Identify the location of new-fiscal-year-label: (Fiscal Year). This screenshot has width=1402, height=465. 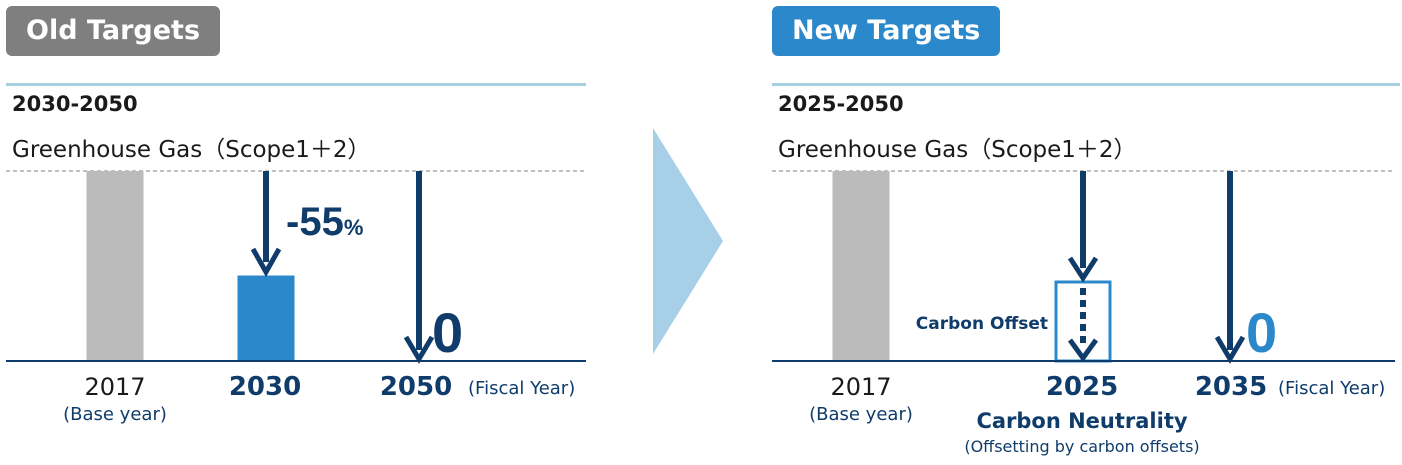
(1331, 388).